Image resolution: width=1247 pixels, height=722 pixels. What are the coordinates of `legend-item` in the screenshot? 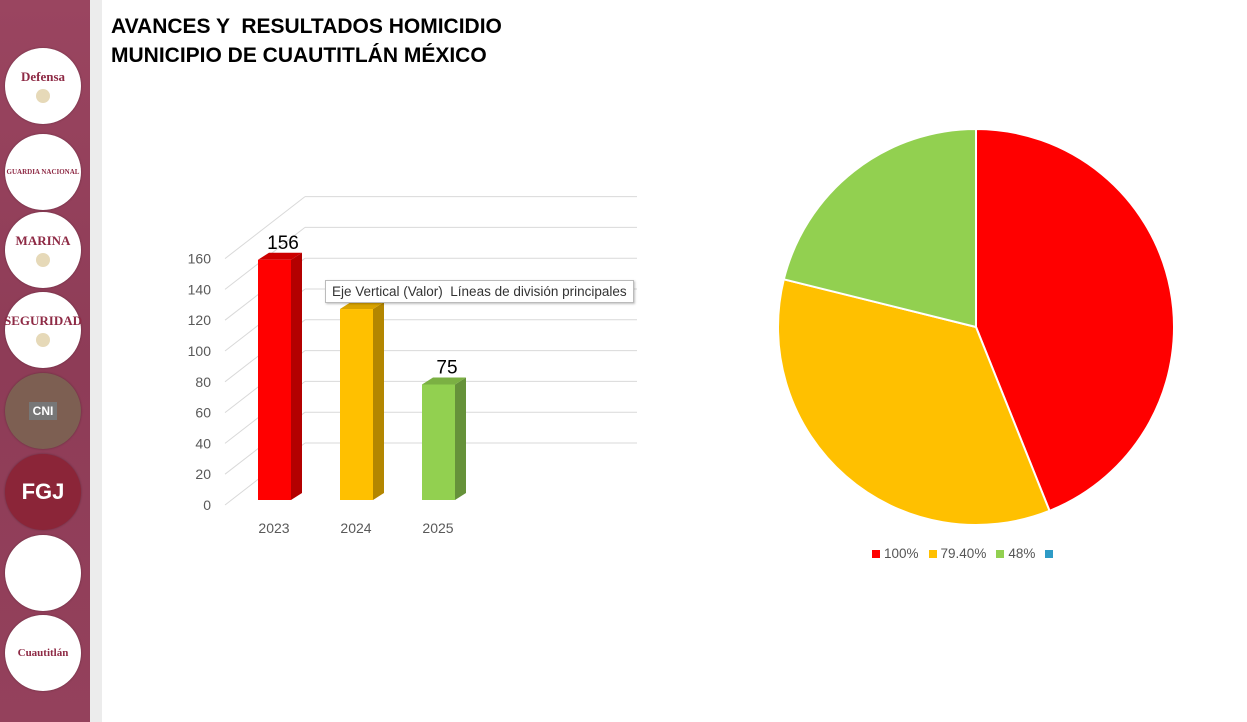 It's located at (1051, 553).